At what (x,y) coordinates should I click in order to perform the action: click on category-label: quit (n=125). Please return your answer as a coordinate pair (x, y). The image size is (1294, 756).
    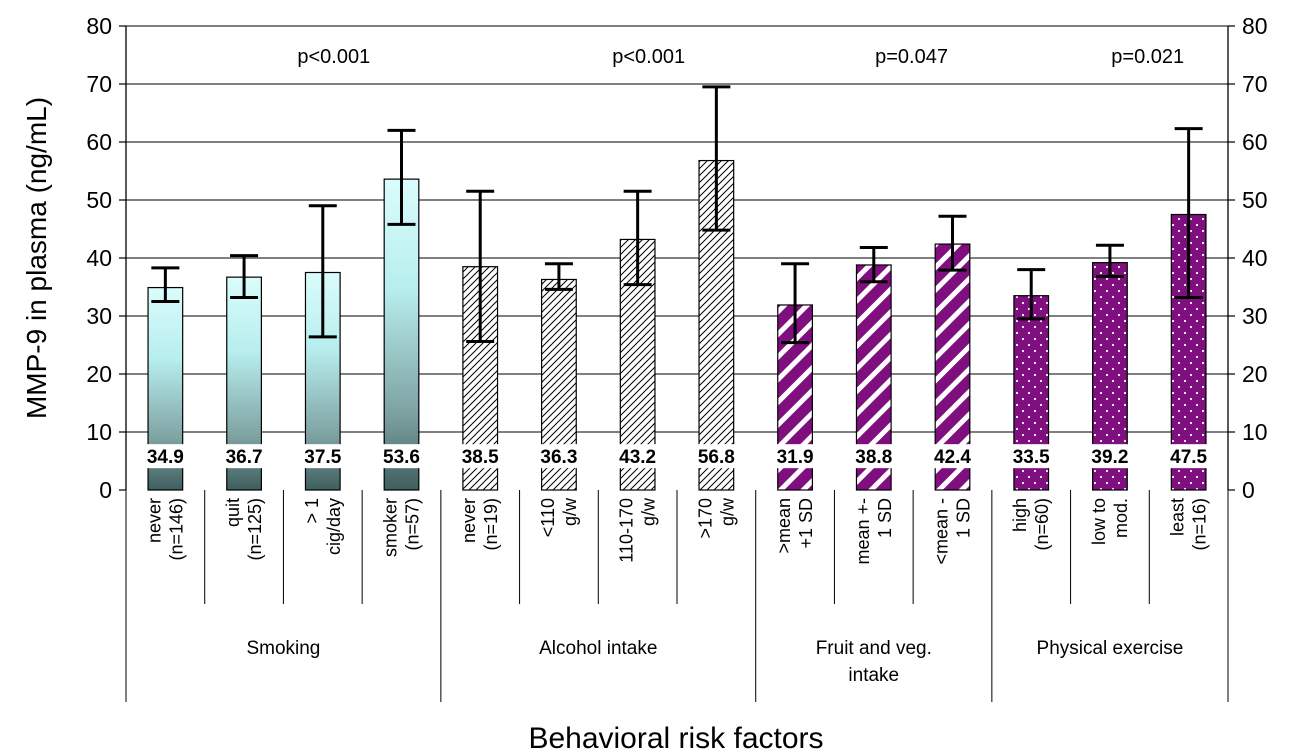
    Looking at the image, I should click on (244, 529).